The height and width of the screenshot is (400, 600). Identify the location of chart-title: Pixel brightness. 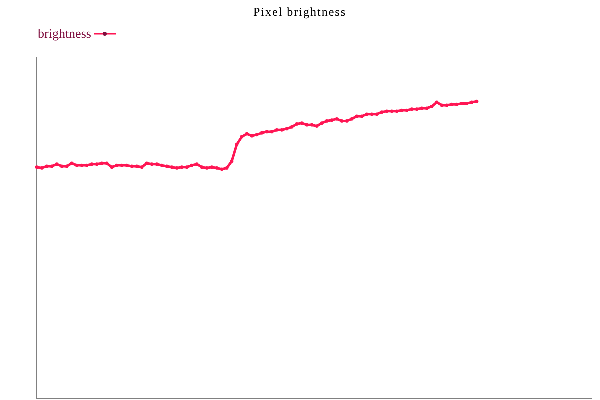
(300, 12).